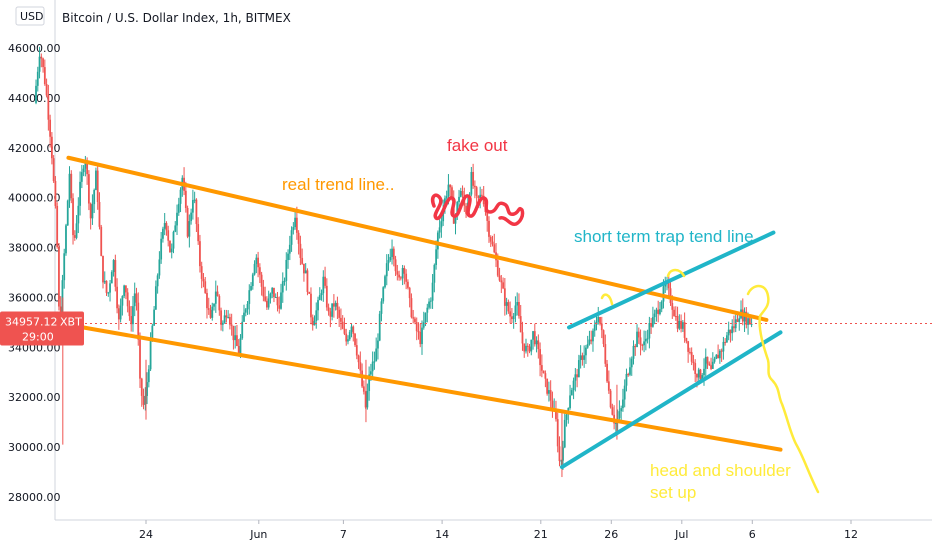 This screenshot has width=932, height=550. I want to click on real-trend-line-annotation: real trend line.., so click(338, 184).